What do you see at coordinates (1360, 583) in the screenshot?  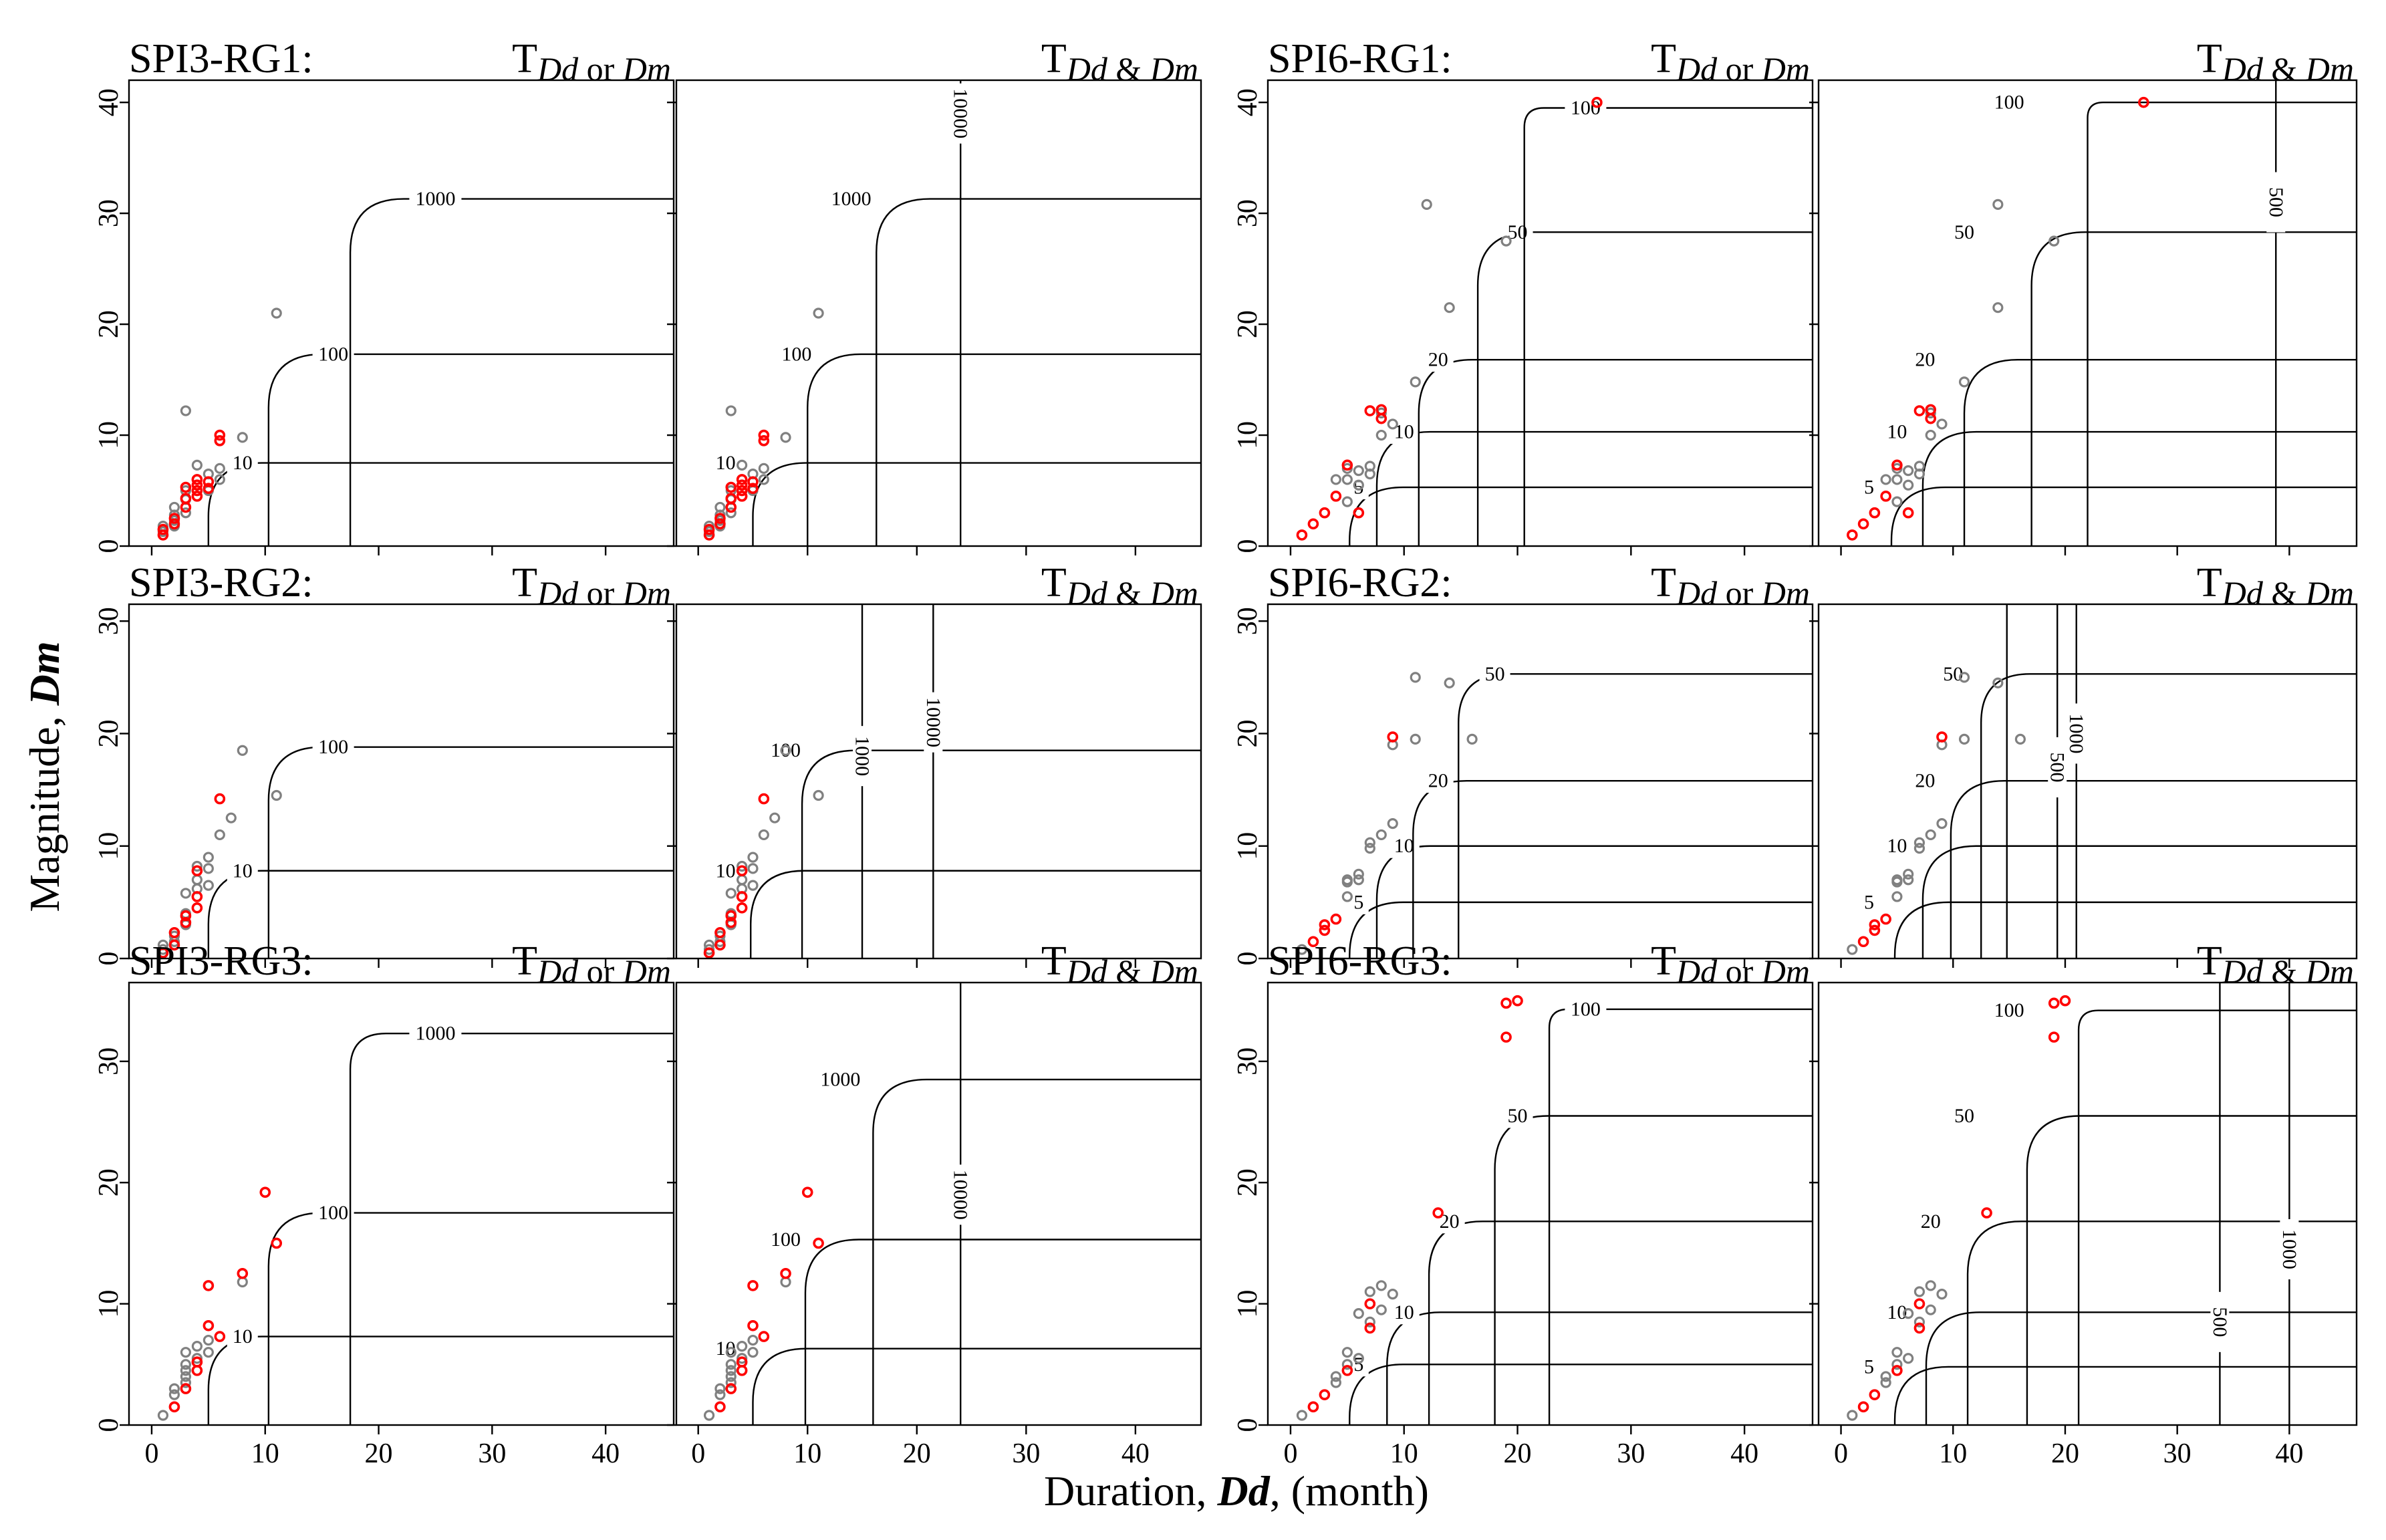 I see `panel-title: SPI6-RG2:` at bounding box center [1360, 583].